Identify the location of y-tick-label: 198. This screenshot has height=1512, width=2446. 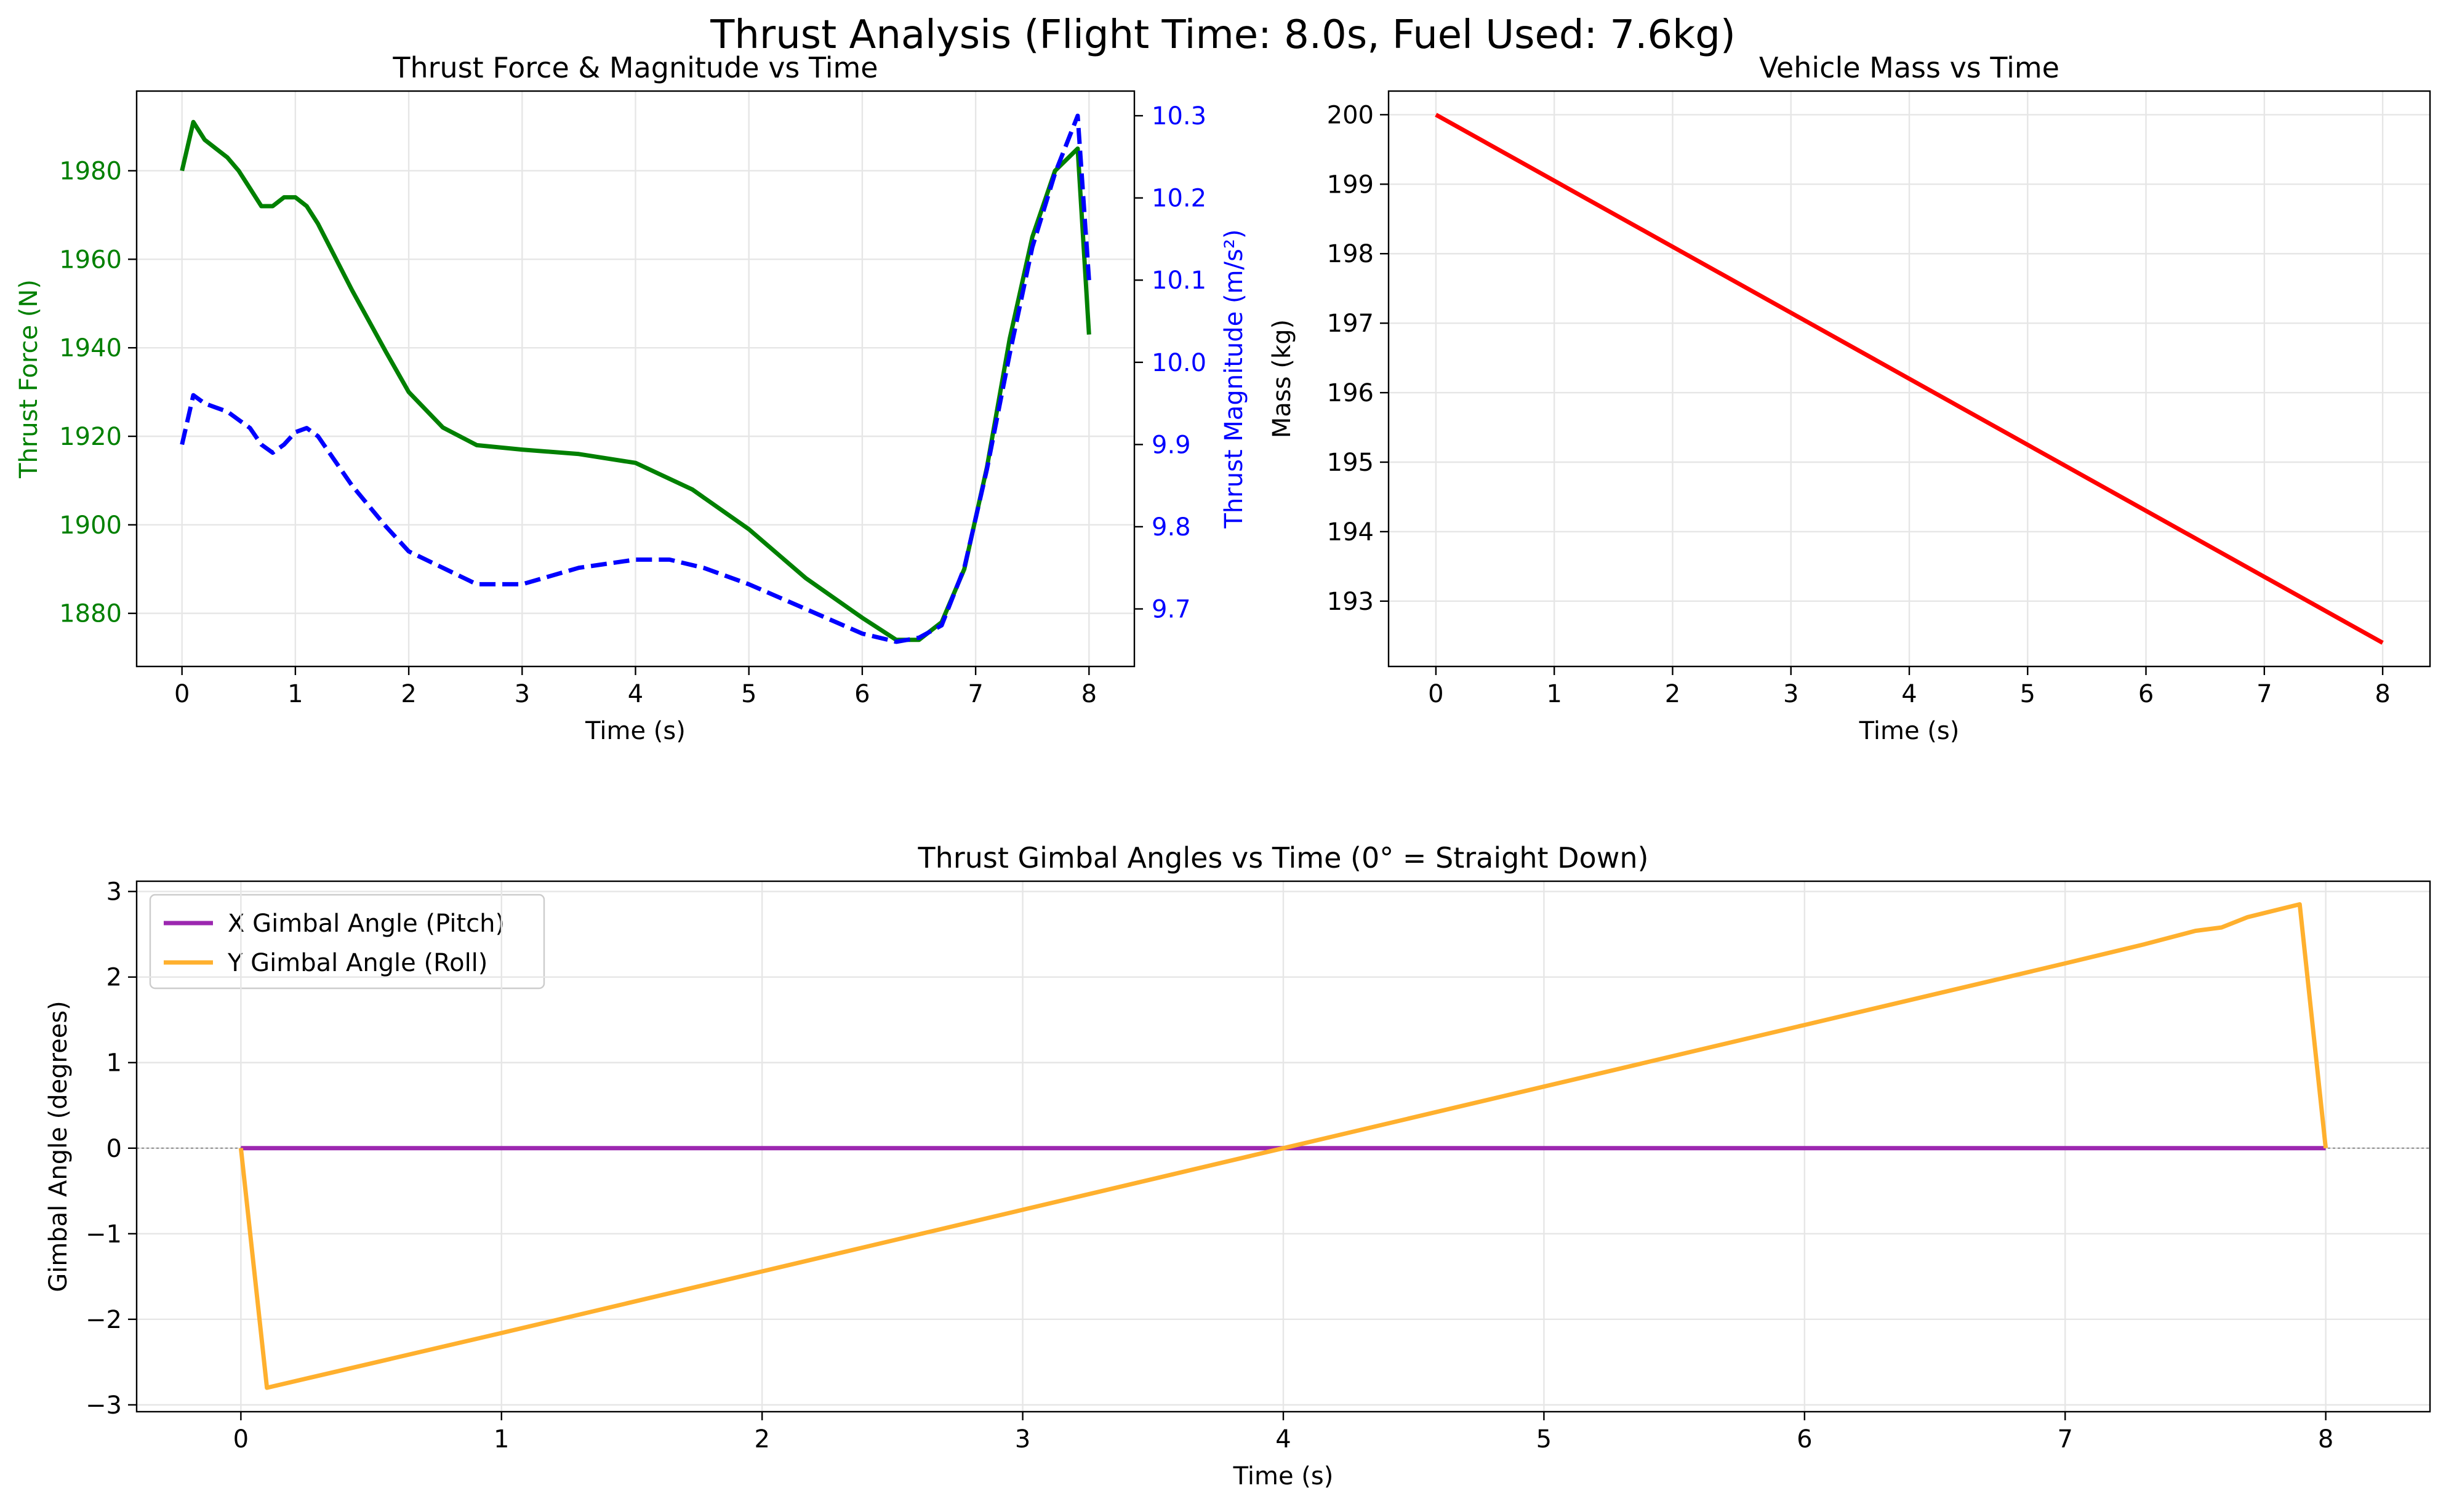
(1350, 254).